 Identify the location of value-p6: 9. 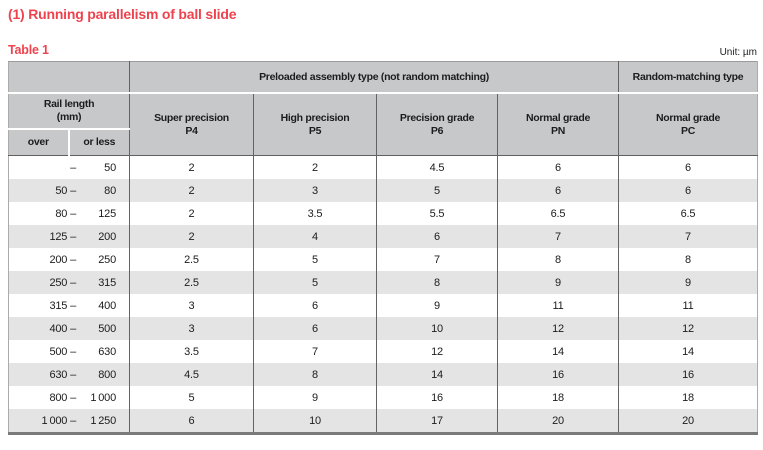
(437, 305).